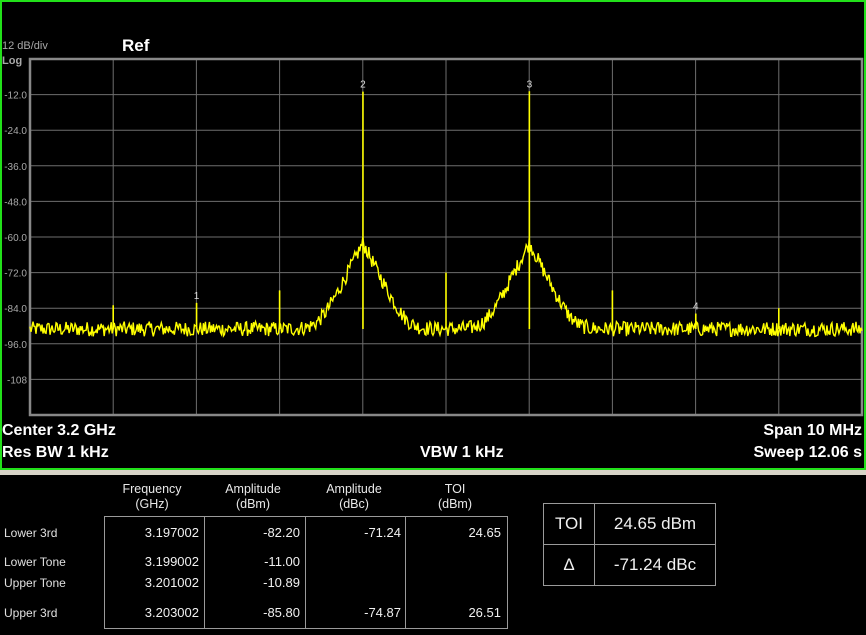  What do you see at coordinates (12, 61) in the screenshot?
I see `scale-type-label: Log` at bounding box center [12, 61].